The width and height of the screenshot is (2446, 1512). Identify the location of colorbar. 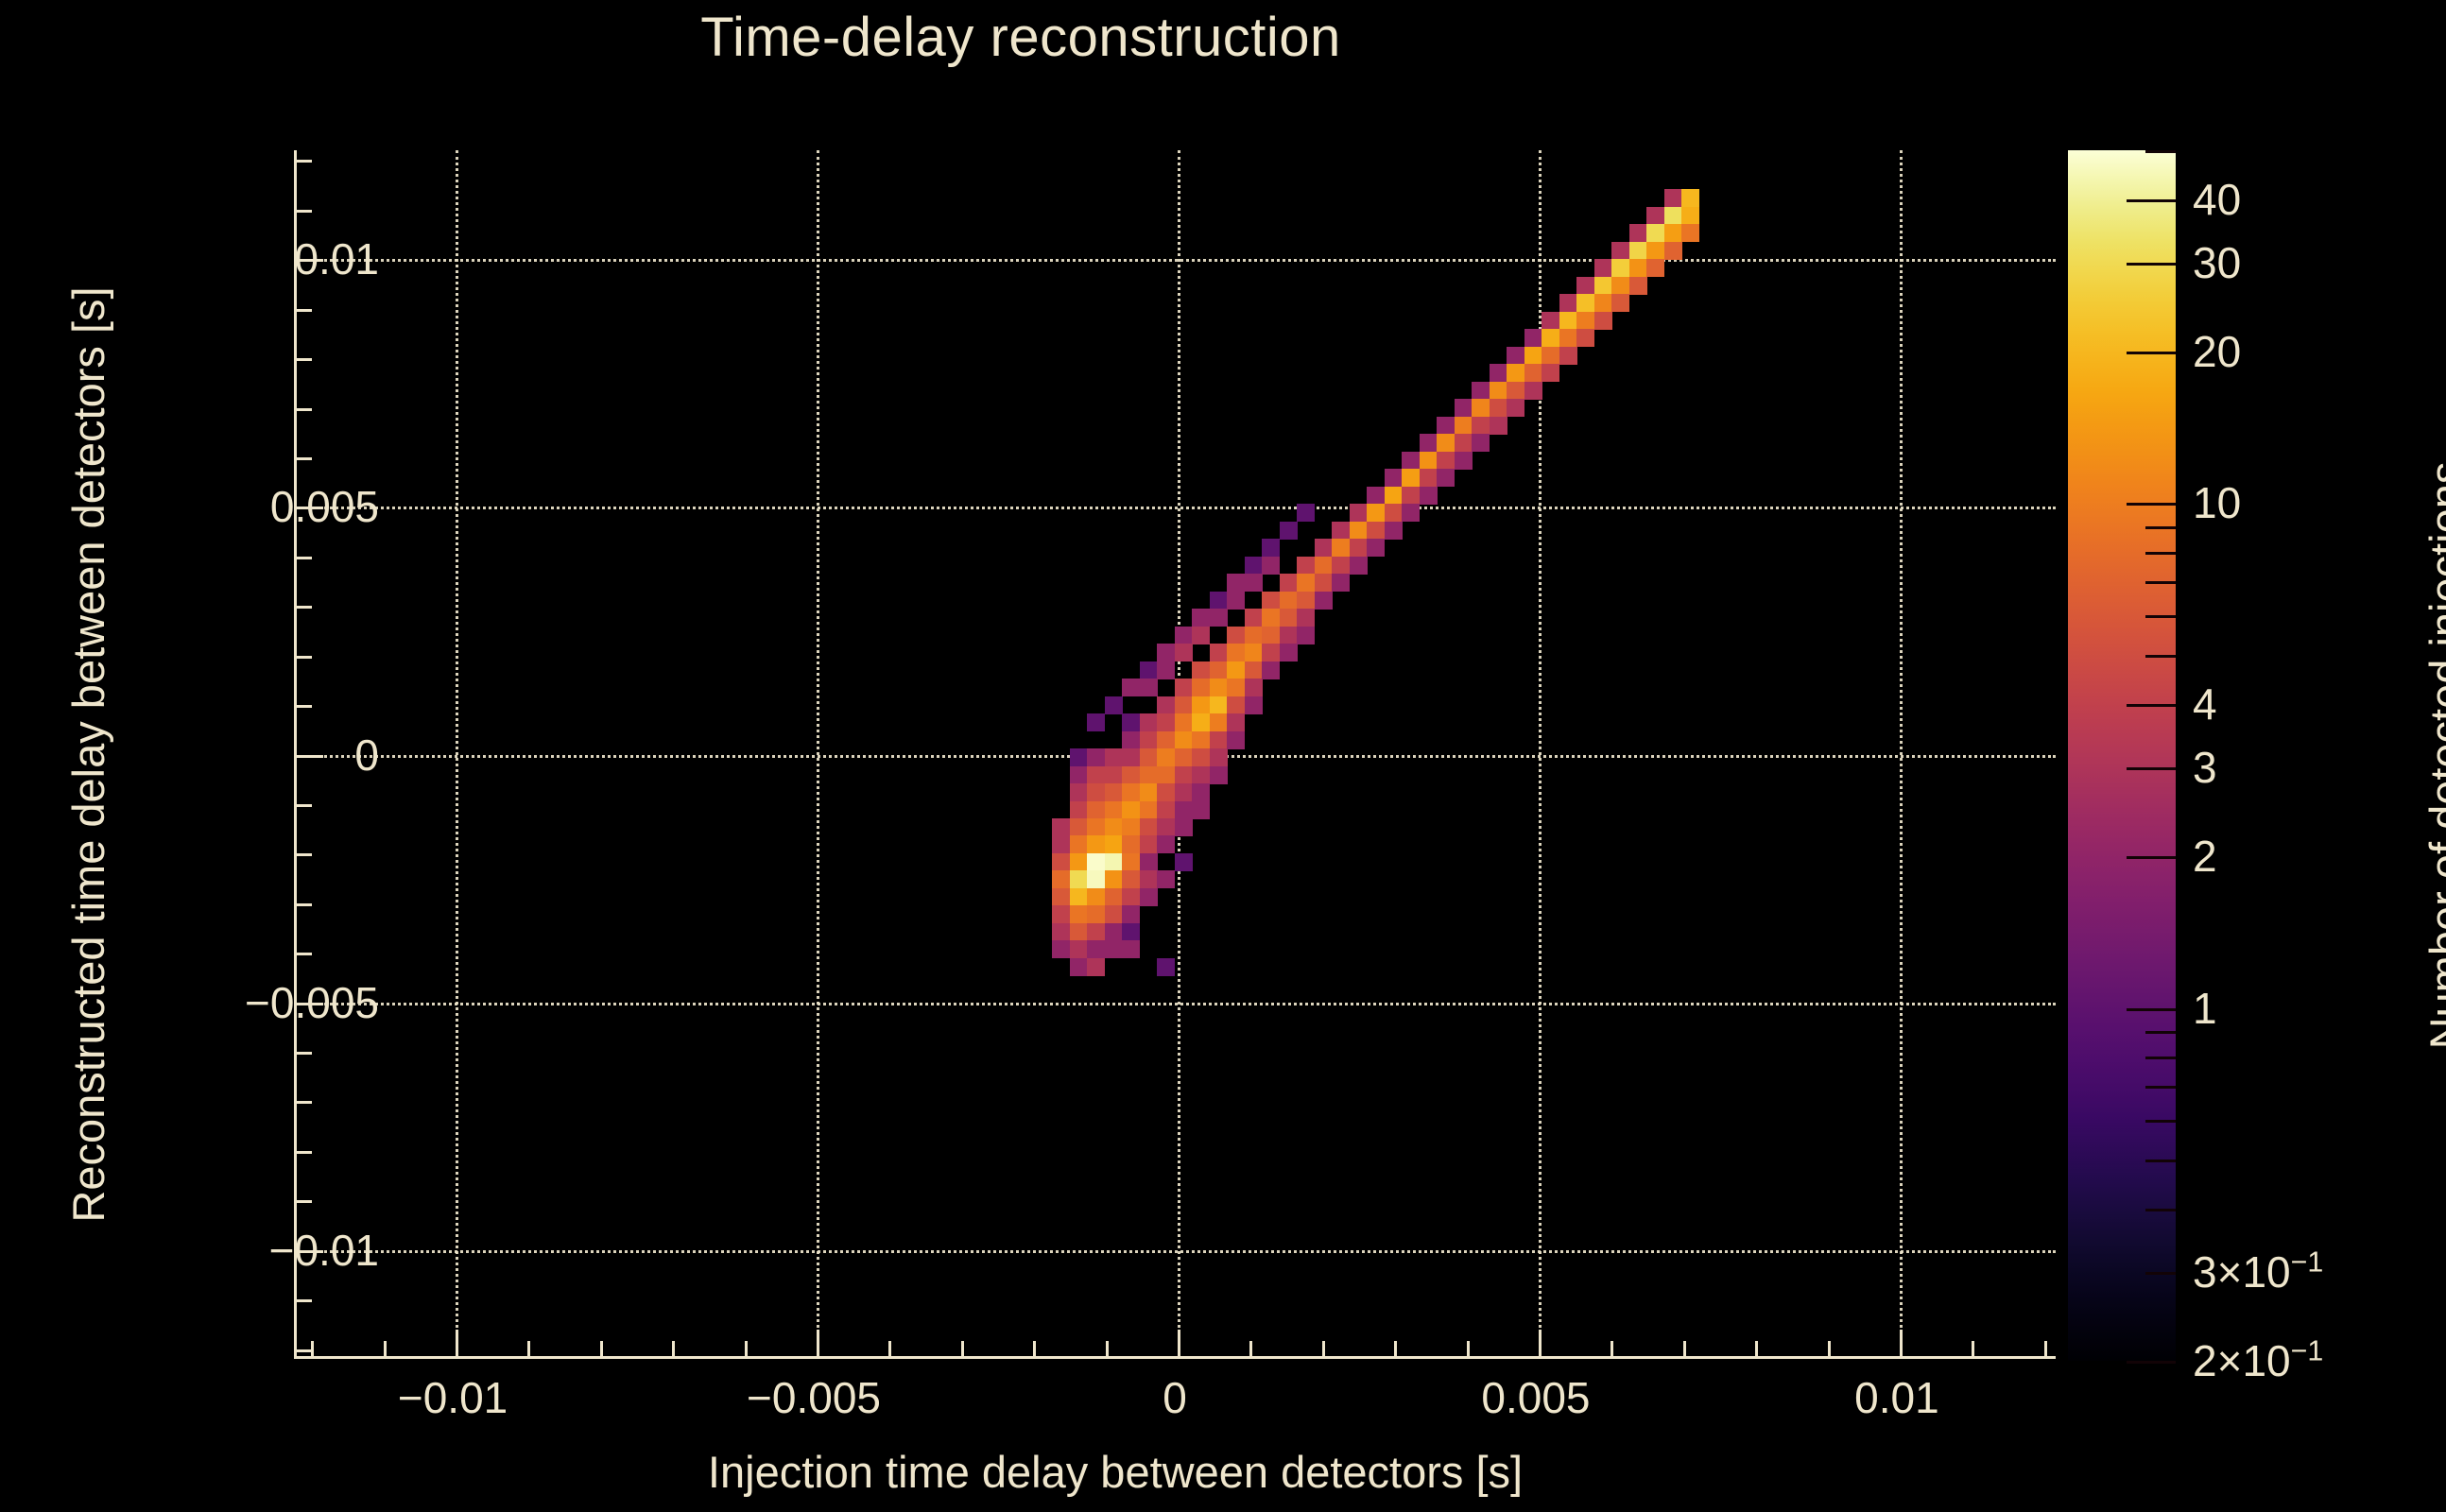
(2122, 757).